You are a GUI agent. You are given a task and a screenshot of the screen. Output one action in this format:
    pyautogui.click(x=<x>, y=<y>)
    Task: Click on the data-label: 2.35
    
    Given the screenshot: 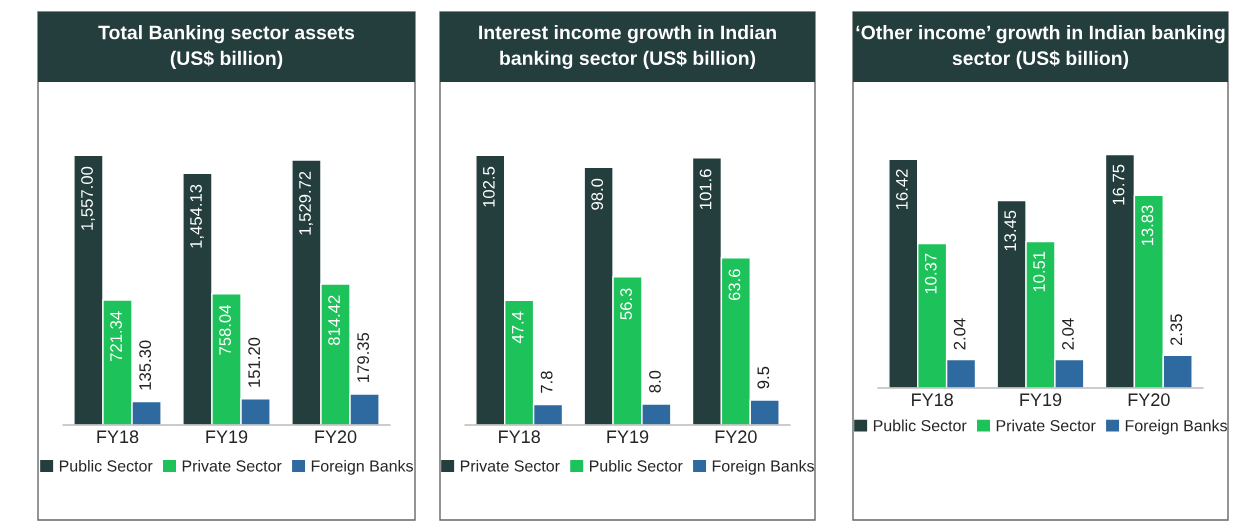 What is the action you would take?
    pyautogui.click(x=1176, y=330)
    